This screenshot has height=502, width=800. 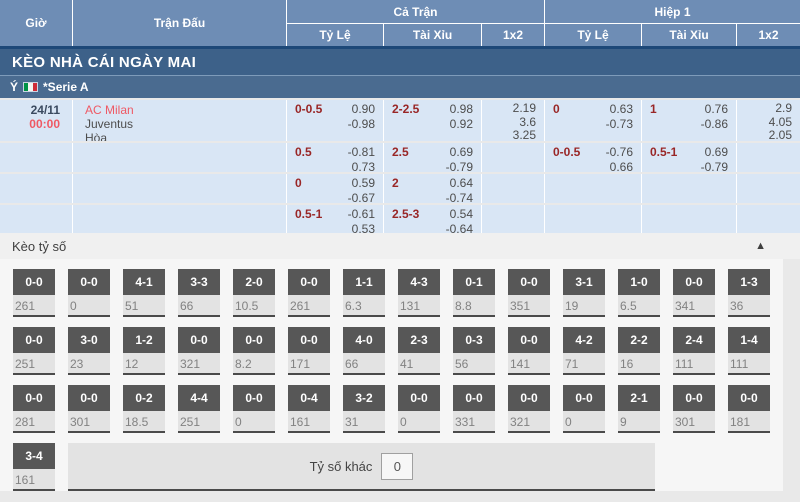 I want to click on score-button: 2-4, so click(x=694, y=340).